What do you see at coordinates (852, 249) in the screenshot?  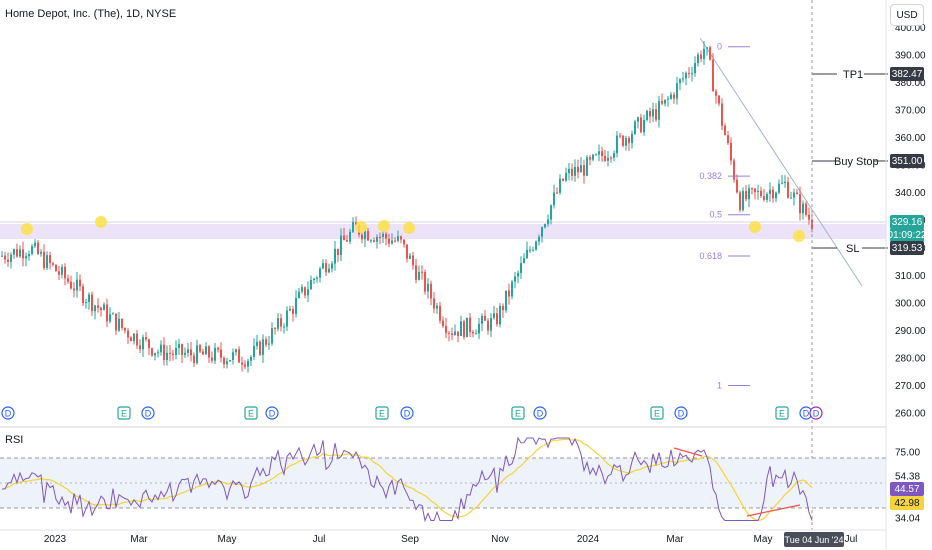 I see `sl-label: SL` at bounding box center [852, 249].